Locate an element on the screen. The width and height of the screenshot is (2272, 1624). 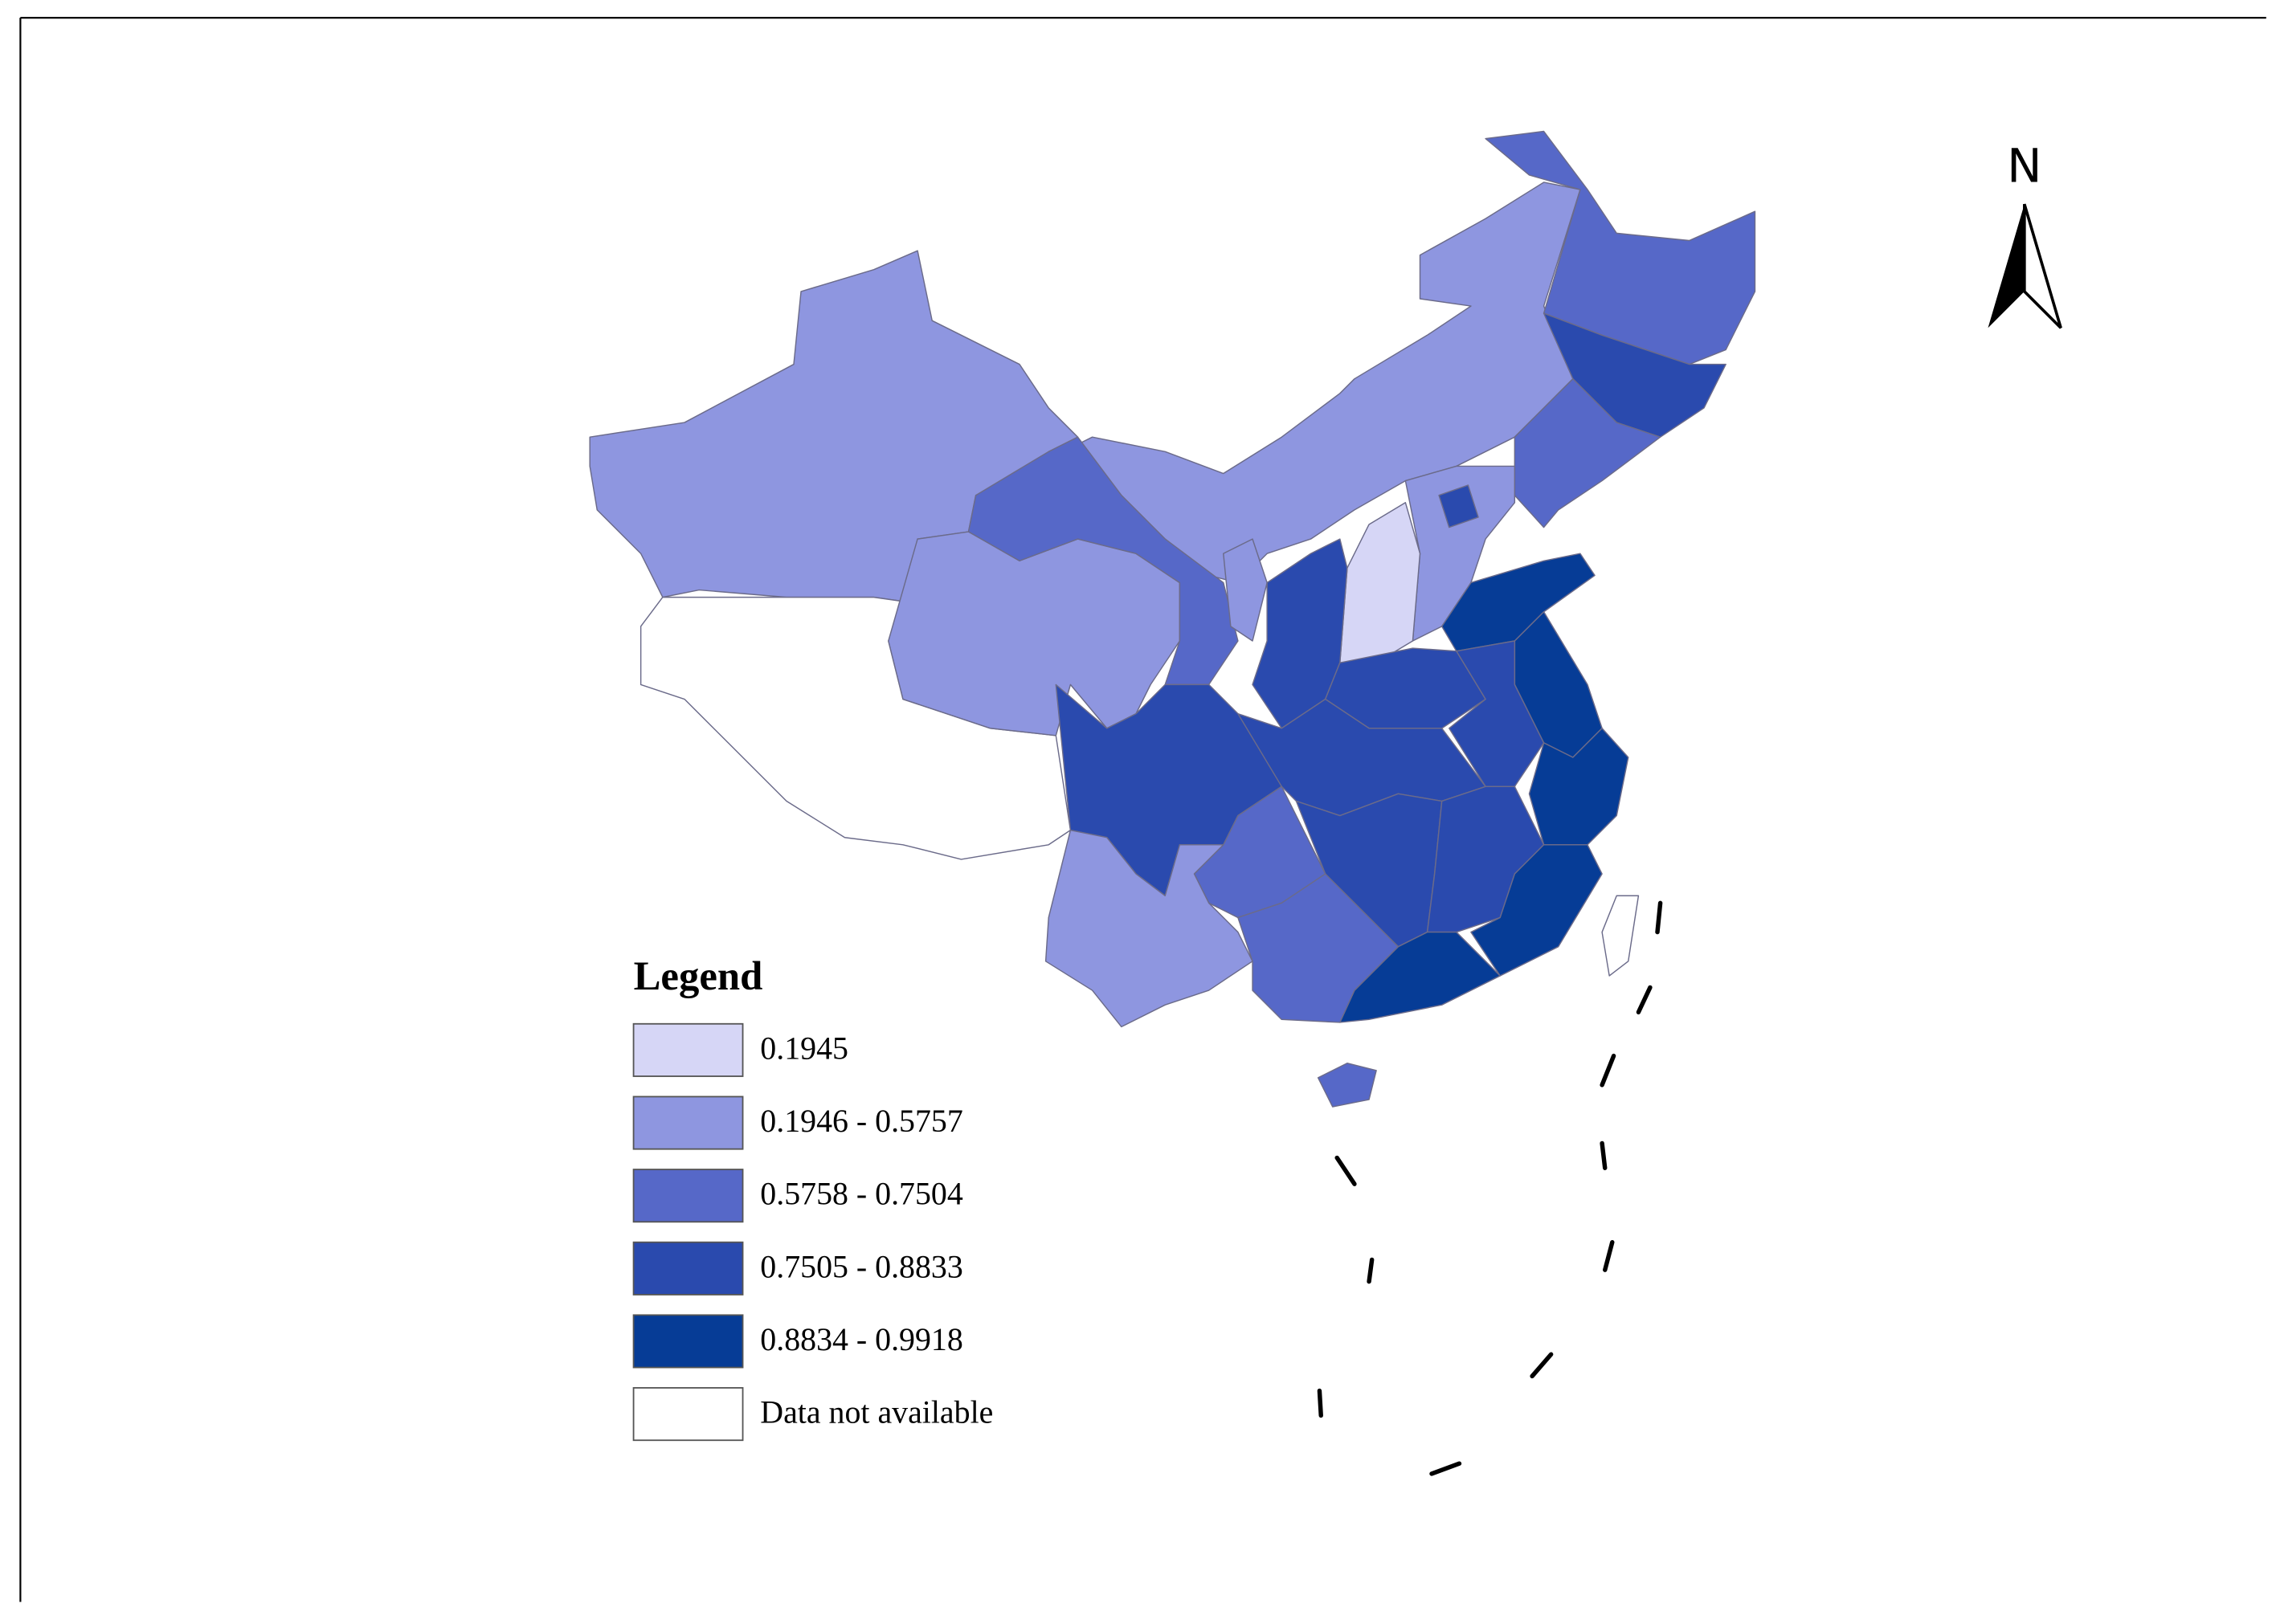
heilongjiang is located at coordinates (1620, 247).